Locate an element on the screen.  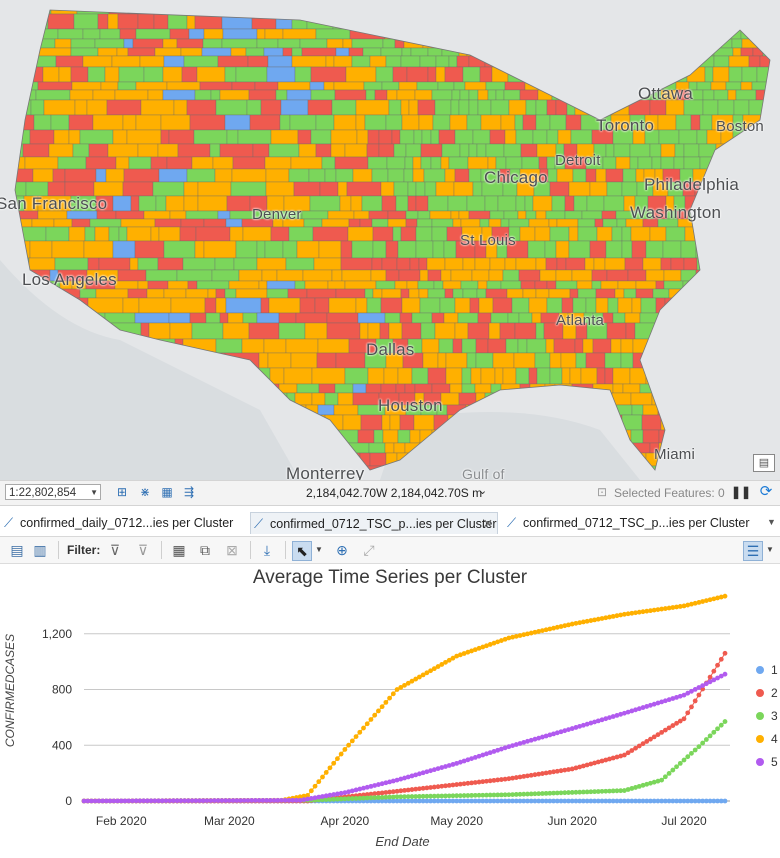
grid-icon: ▦ is located at coordinates (167, 492).